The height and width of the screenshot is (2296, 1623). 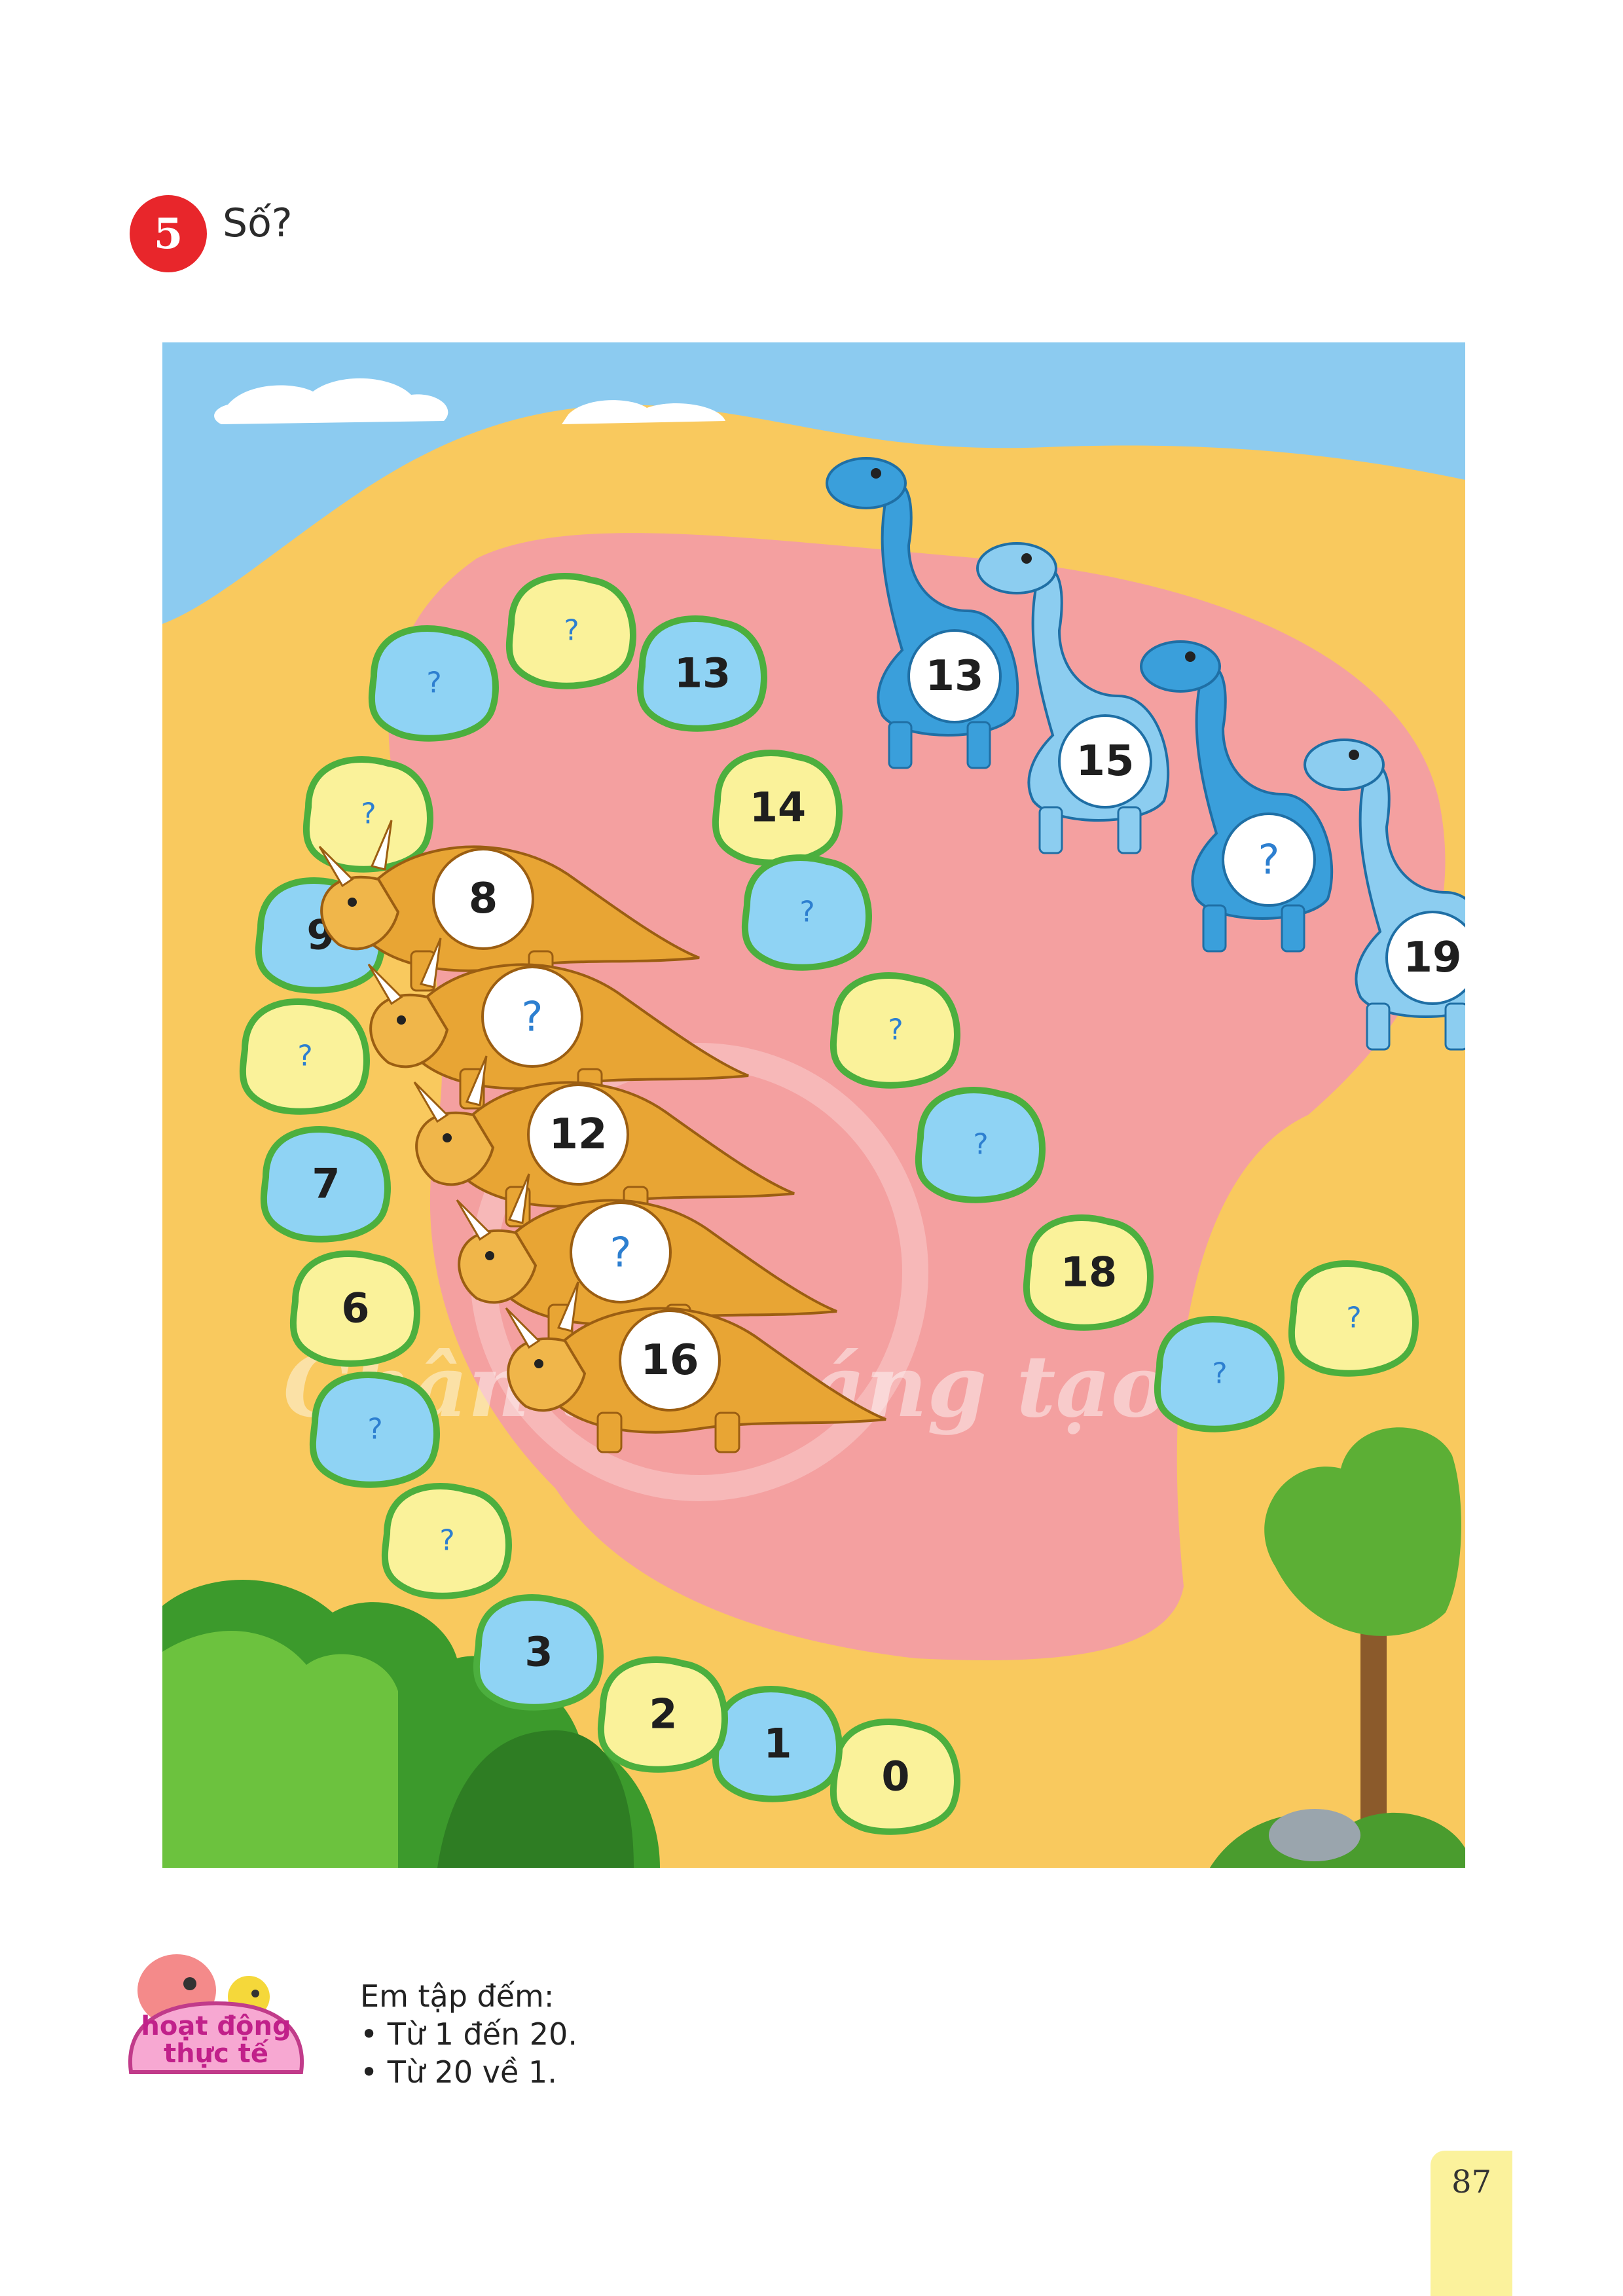 I want to click on stone-number: 18, so click(x=1089, y=1272).